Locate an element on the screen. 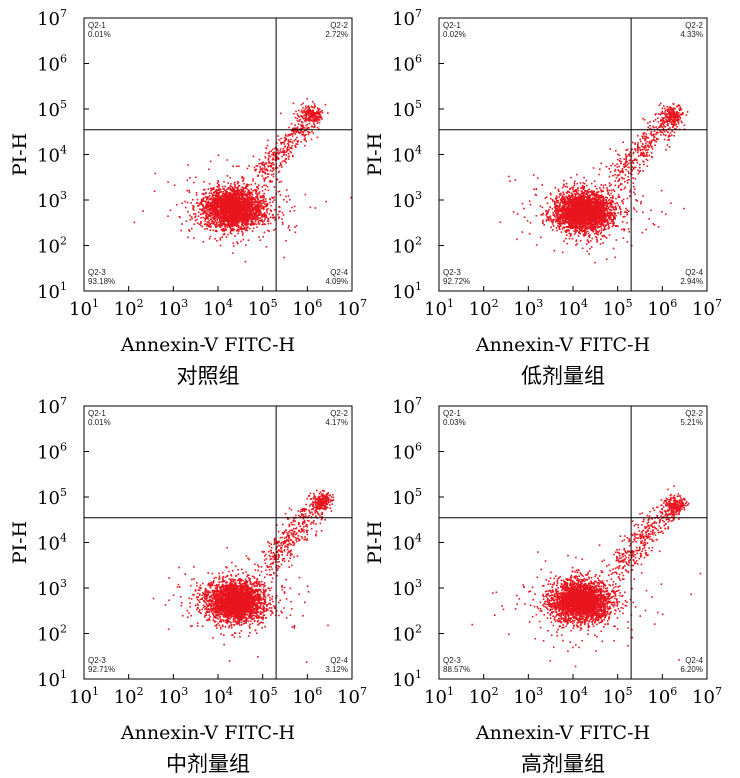  plot-frame is located at coordinates (573, 154).